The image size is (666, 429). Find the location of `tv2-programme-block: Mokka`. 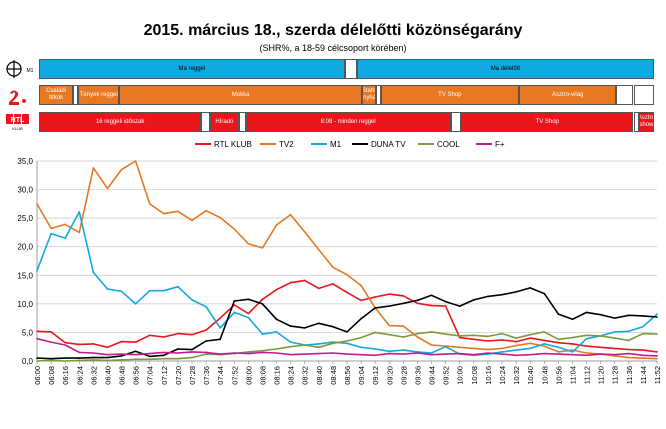

tv2-programme-block: Mokka is located at coordinates (240, 95).